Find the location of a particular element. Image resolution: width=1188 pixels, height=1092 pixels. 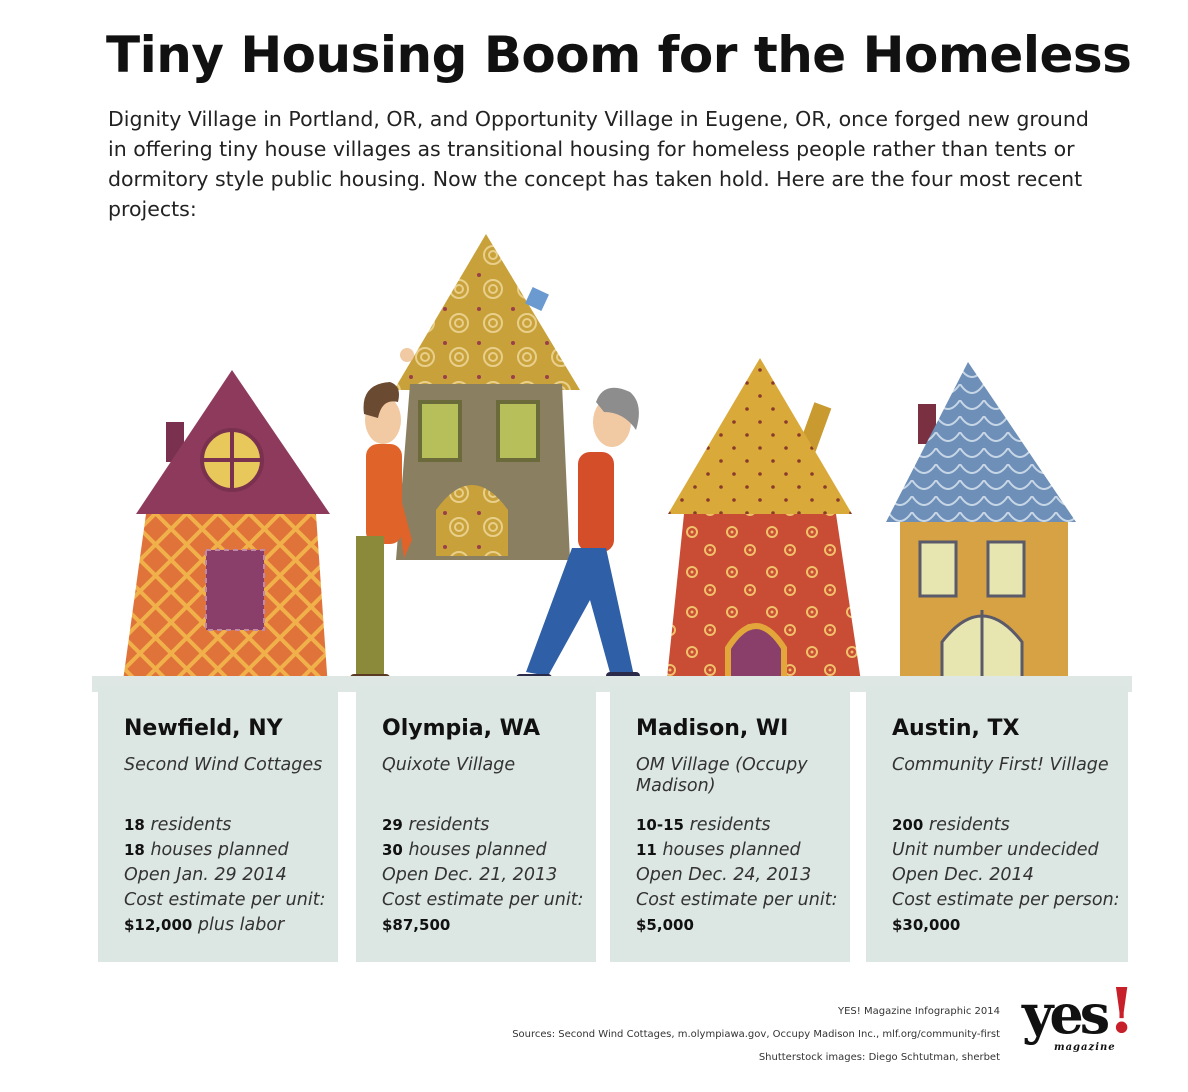

logo-exclamation-icon: ! is located at coordinates (1122, 1010).